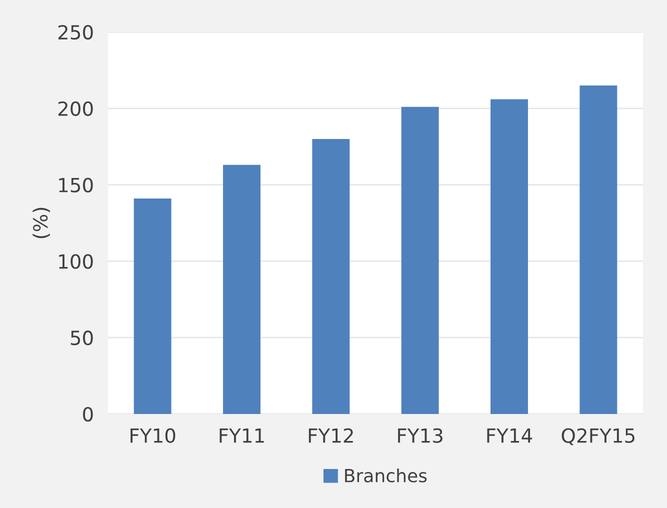 The image size is (667, 508). What do you see at coordinates (242, 435) in the screenshot?
I see `x-tick-label: FY11` at bounding box center [242, 435].